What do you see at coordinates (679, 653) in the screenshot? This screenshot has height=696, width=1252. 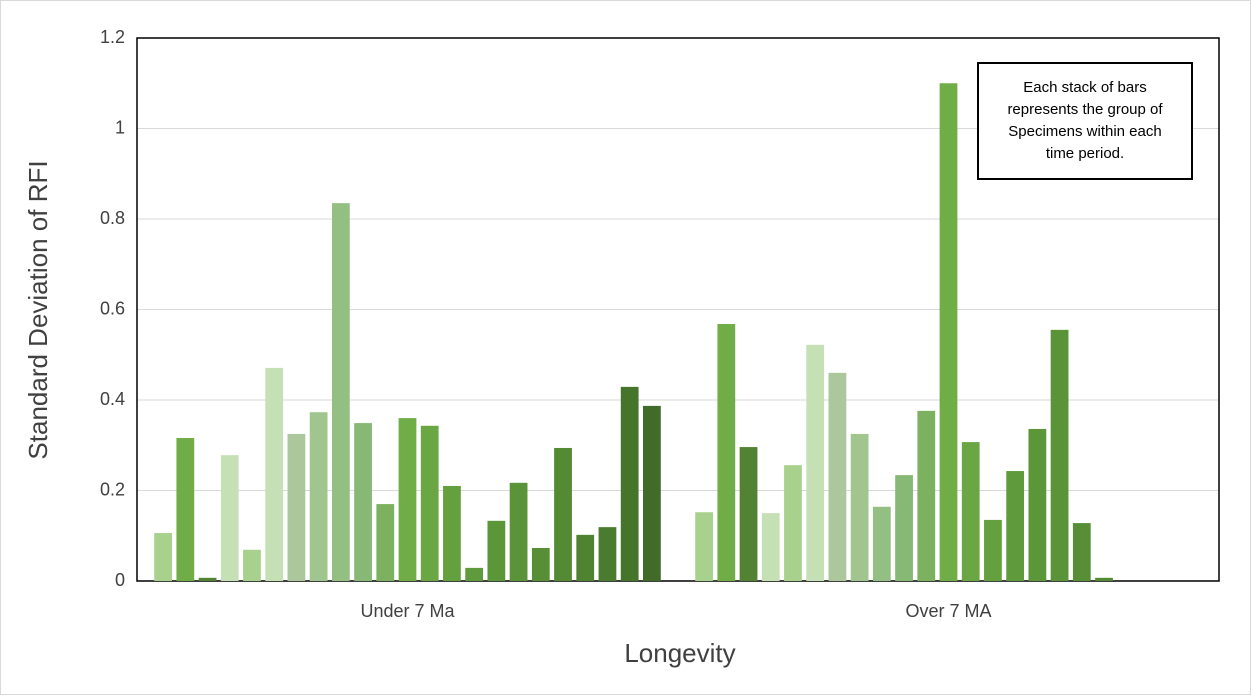 I see `x-axis-title: Longevity` at bounding box center [679, 653].